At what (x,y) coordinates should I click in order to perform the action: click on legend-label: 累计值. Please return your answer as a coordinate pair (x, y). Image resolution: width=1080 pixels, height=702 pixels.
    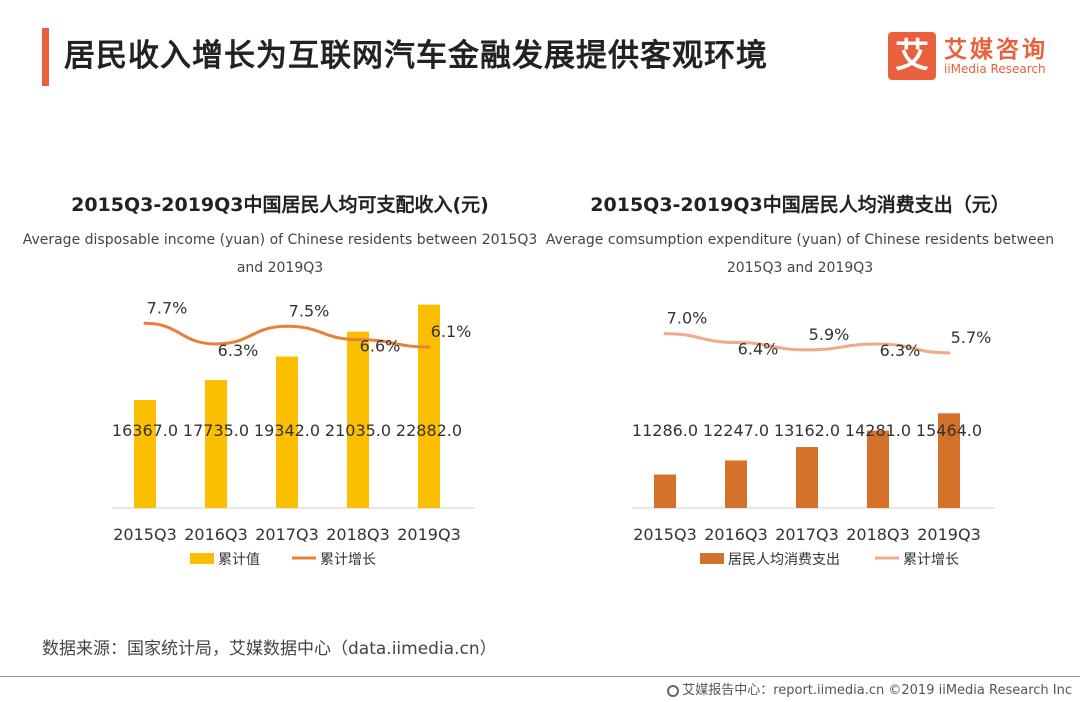
    Looking at the image, I should click on (239, 560).